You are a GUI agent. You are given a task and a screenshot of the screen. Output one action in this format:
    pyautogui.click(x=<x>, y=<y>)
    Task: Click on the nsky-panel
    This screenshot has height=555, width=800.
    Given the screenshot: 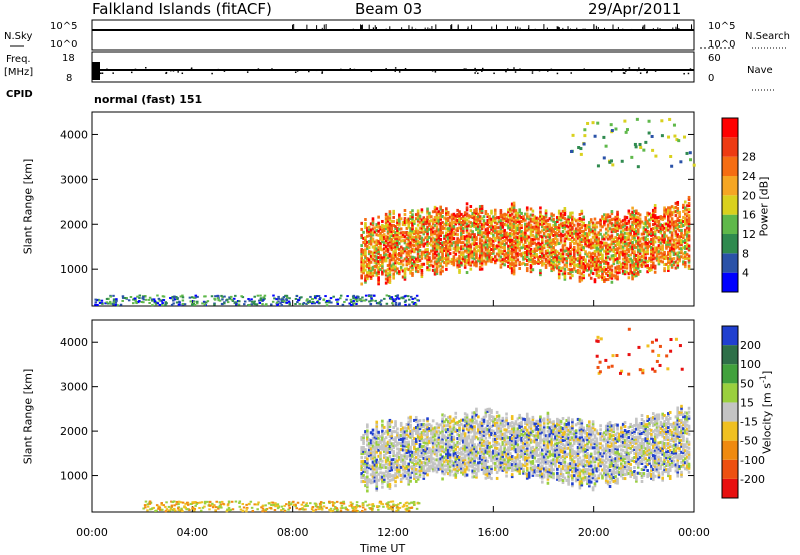 What is the action you would take?
    pyautogui.click(x=393, y=35)
    